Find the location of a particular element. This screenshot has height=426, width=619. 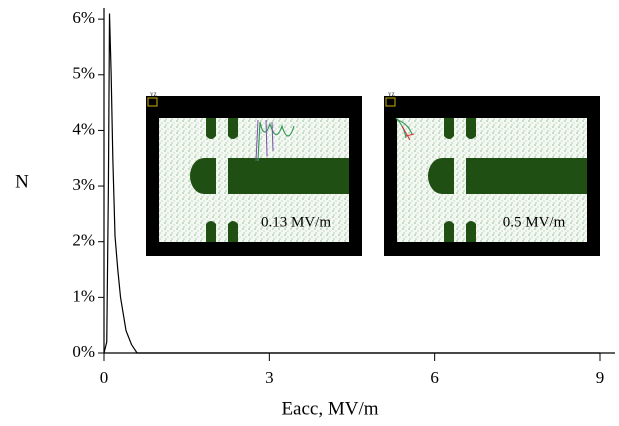

inset: YZ 0.5 MV/m is located at coordinates (492, 174).